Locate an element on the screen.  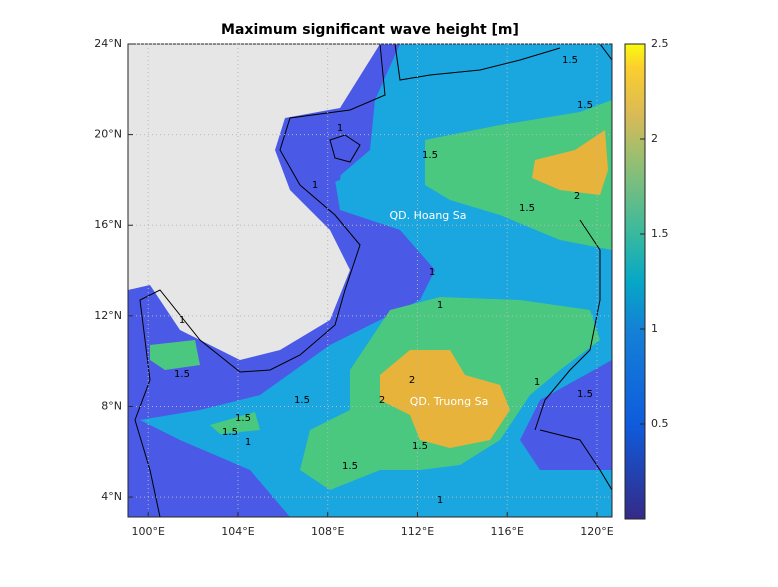
colorbar-tick-label: 2.5 is located at coordinates (660, 43).